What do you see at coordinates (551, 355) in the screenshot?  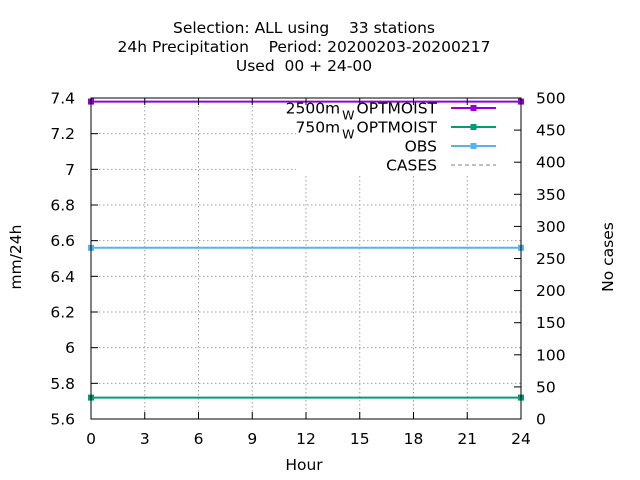 I see `y2-tick-label: 100` at bounding box center [551, 355].